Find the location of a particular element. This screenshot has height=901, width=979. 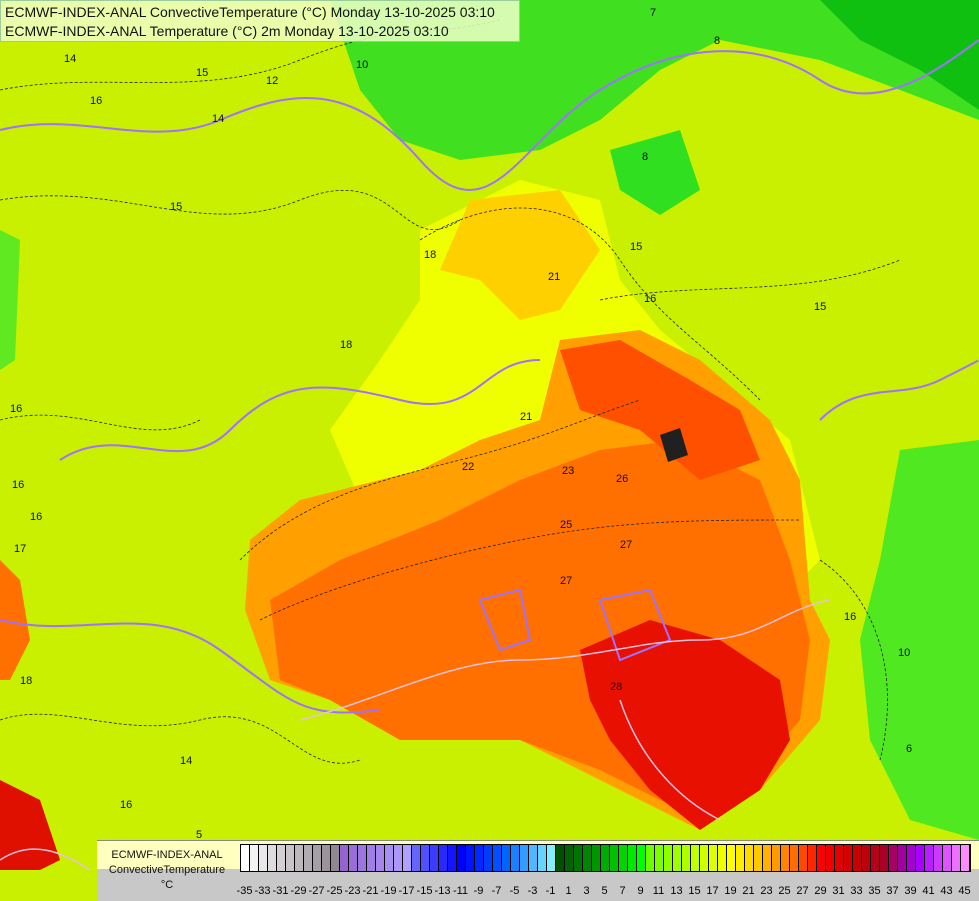

legend-tick-label: 29 is located at coordinates (820, 891).